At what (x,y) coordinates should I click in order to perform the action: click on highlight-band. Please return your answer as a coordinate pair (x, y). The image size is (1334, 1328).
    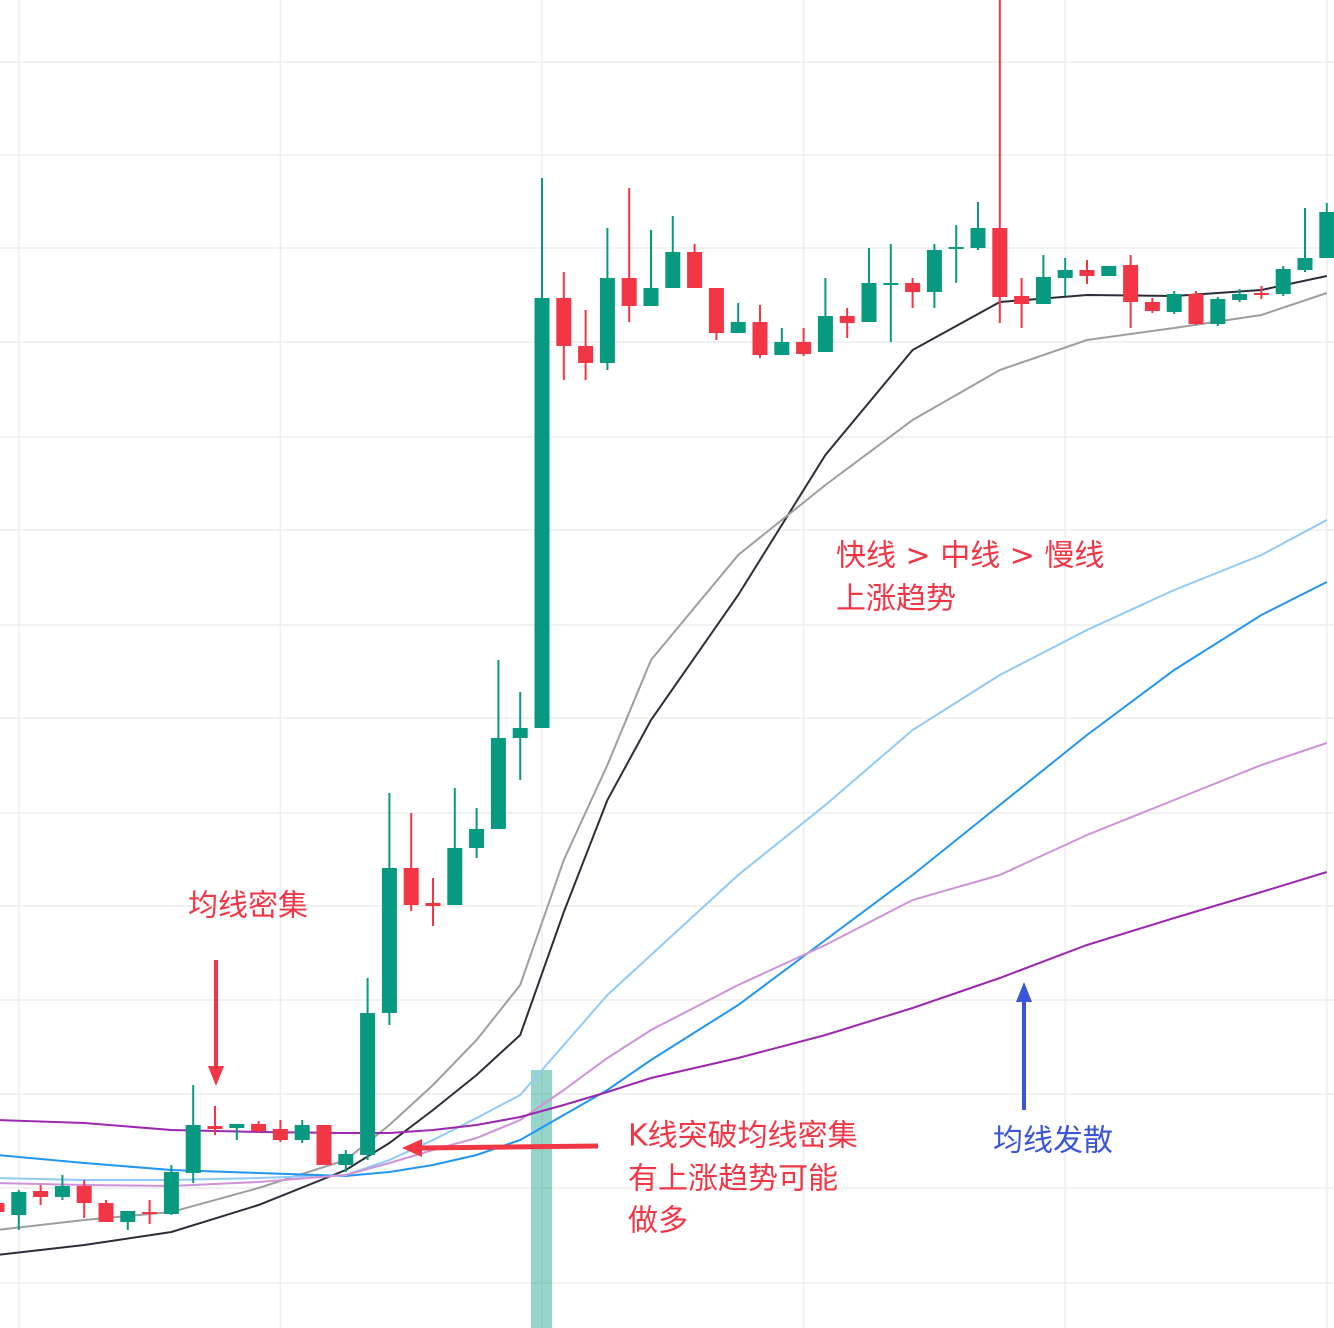
    Looking at the image, I should click on (541, 1199).